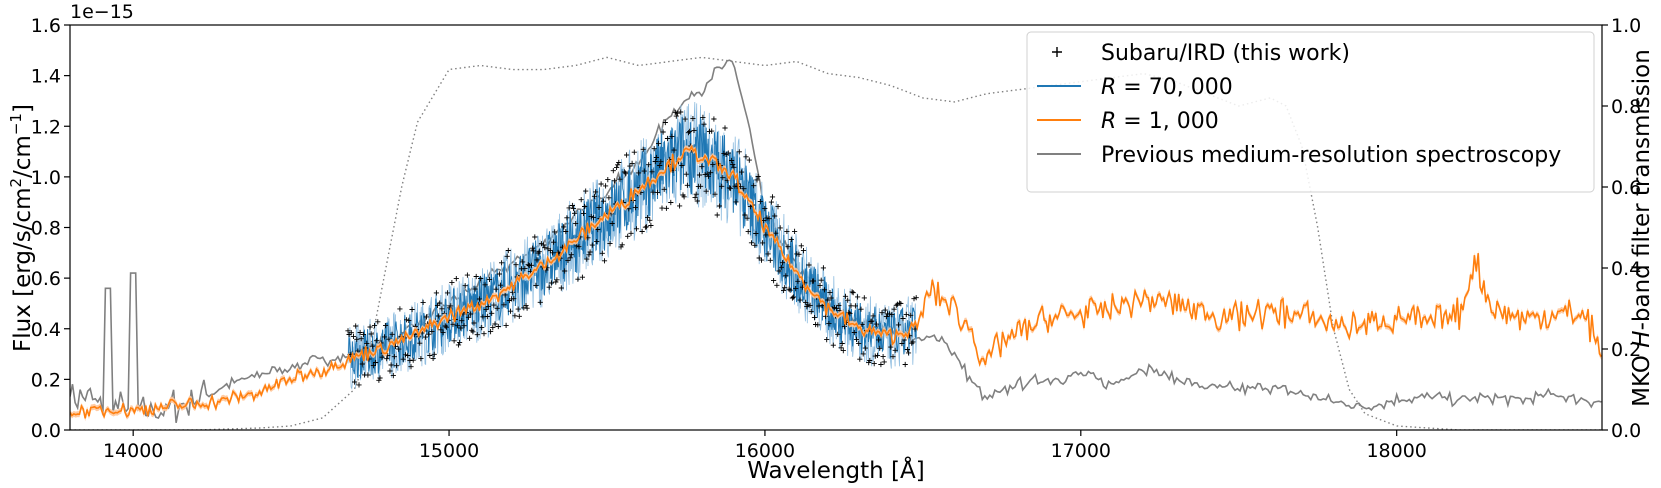 Image resolution: width=1661 pixels, height=488 pixels. What do you see at coordinates (765, 451) in the screenshot?
I see `x-tick-label: 16000` at bounding box center [765, 451].